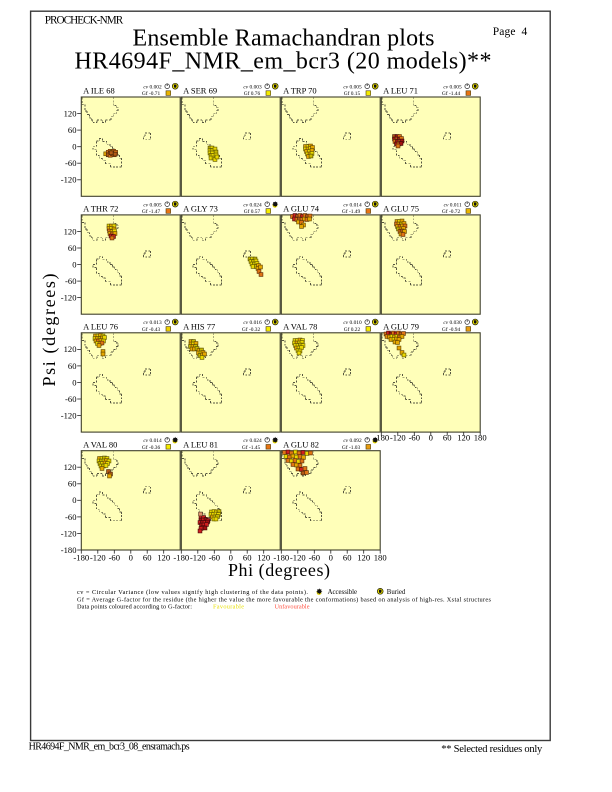  Describe the element at coordinates (292, 607) in the screenshot. I see `svg-text: Unfavourable` at that location.